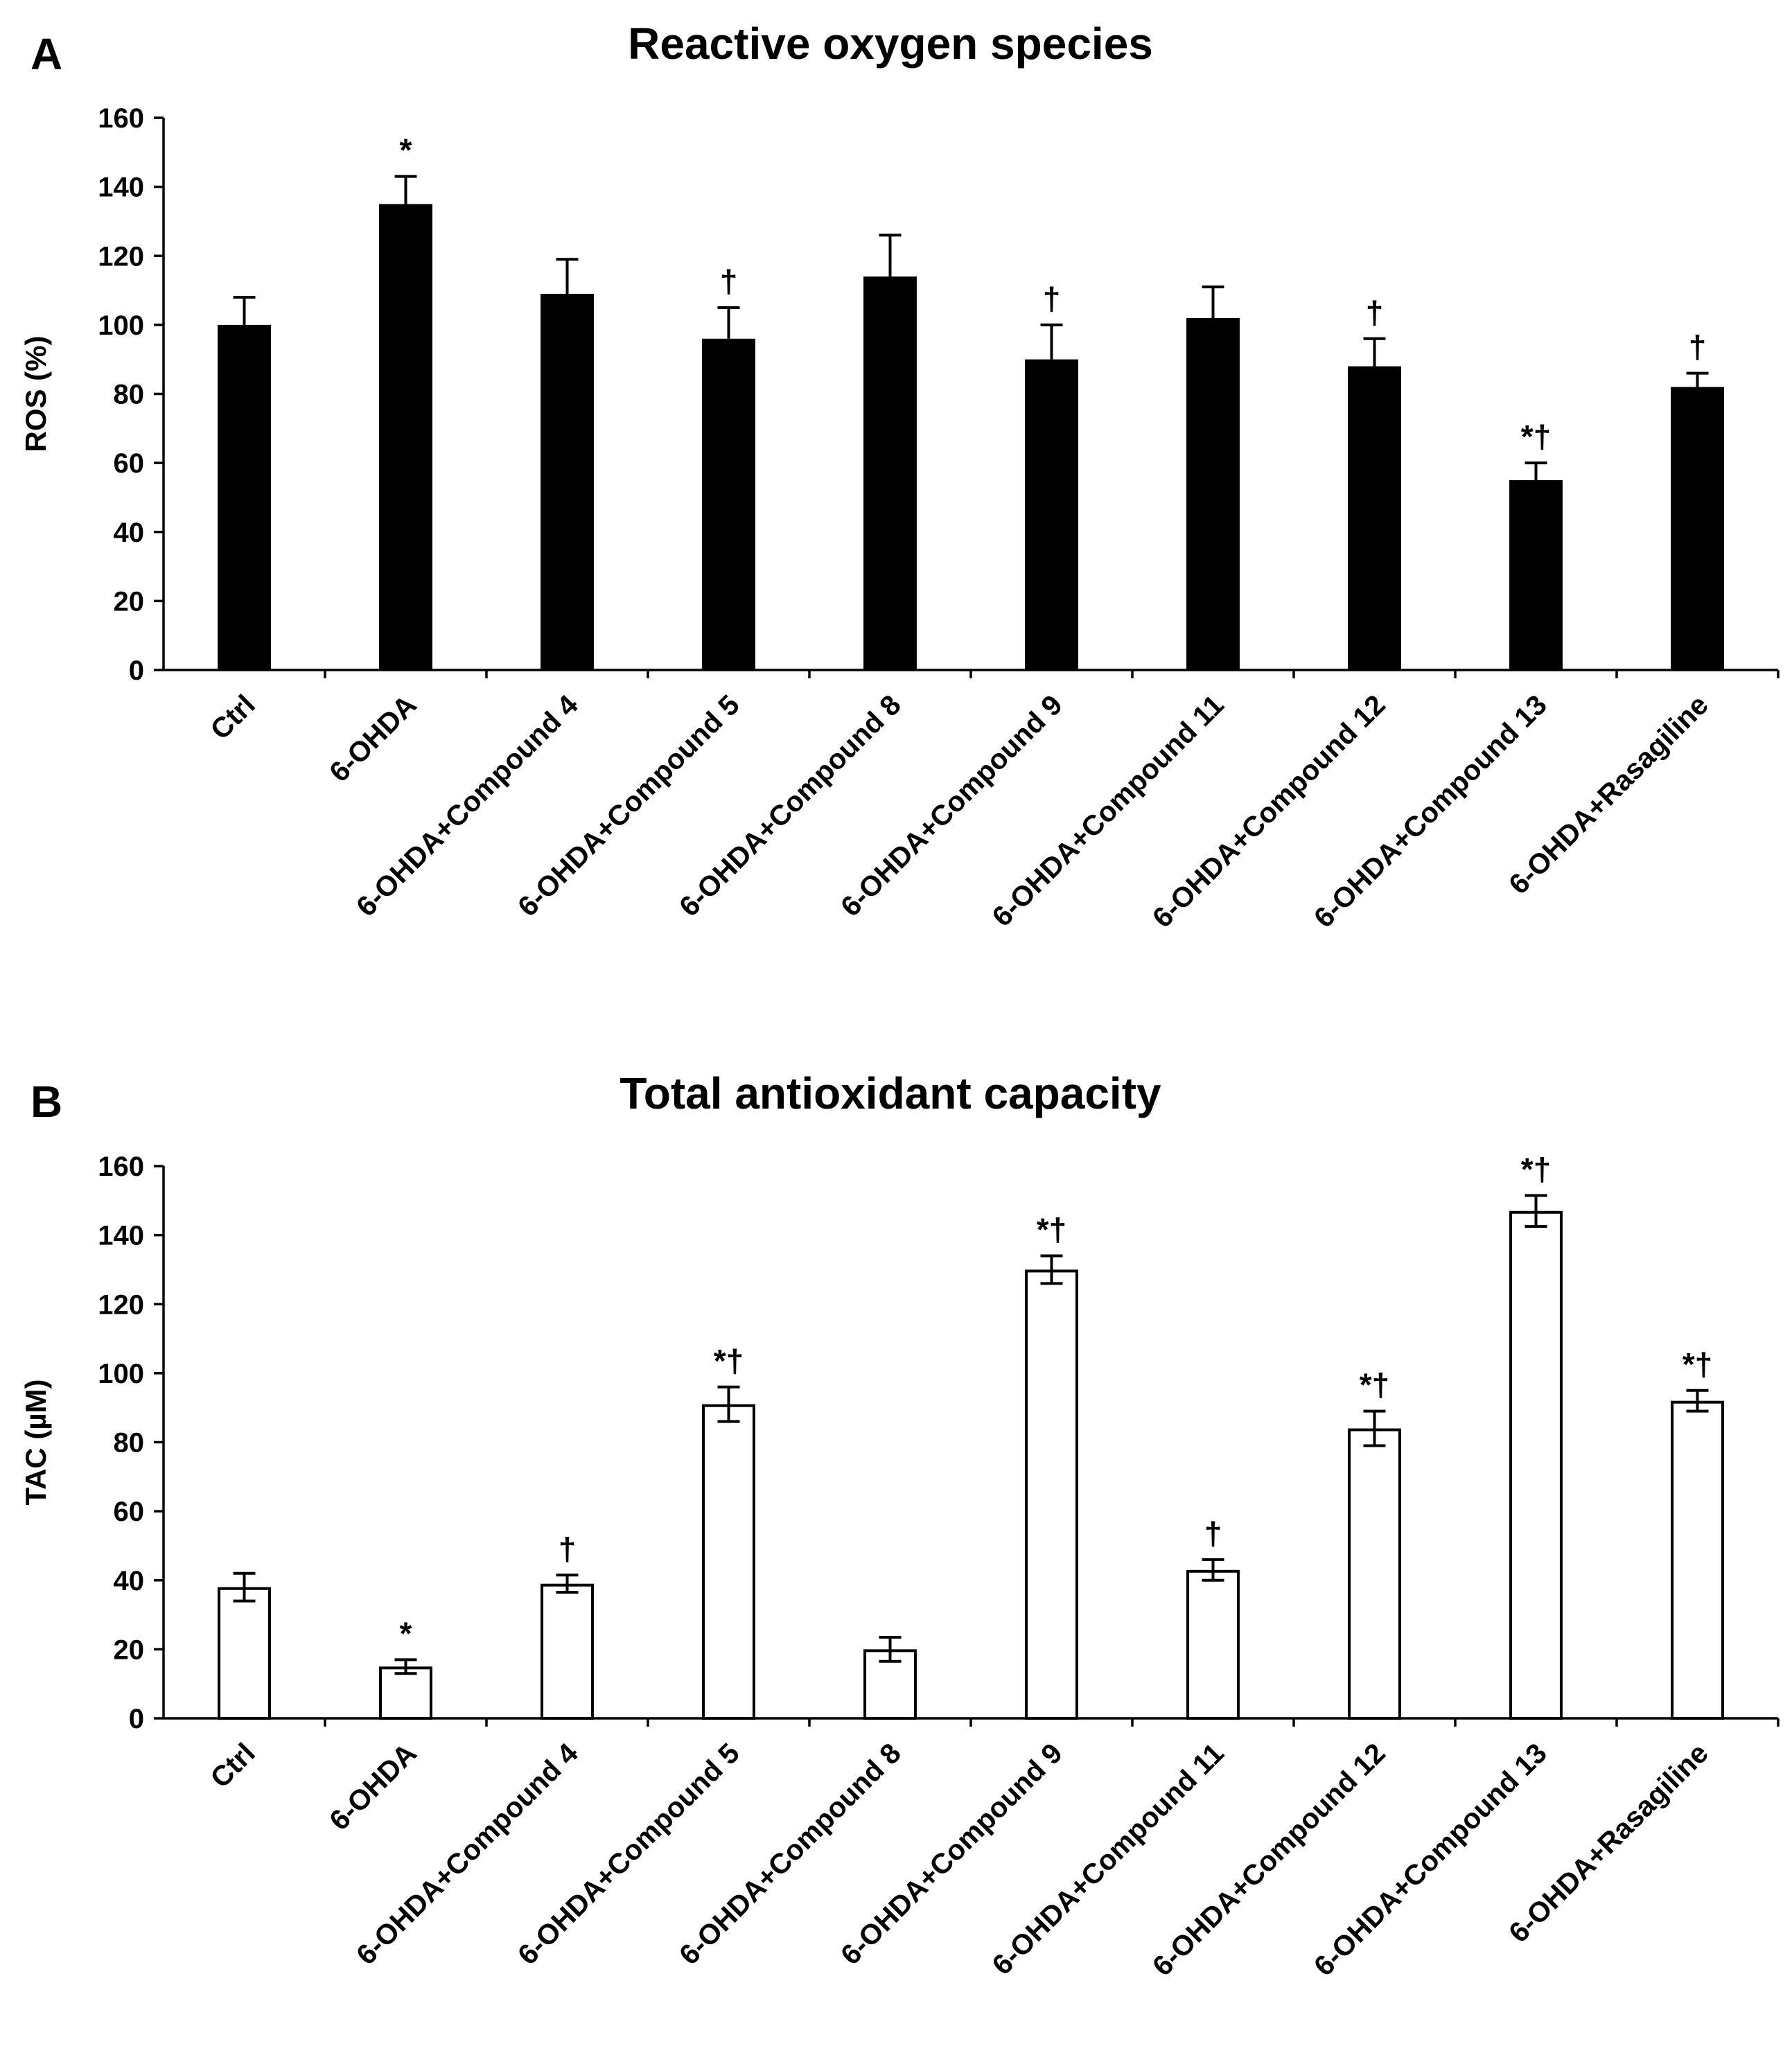  Describe the element at coordinates (891, 1093) in the screenshot. I see `chart-title: Total antioxidant capacity` at that location.